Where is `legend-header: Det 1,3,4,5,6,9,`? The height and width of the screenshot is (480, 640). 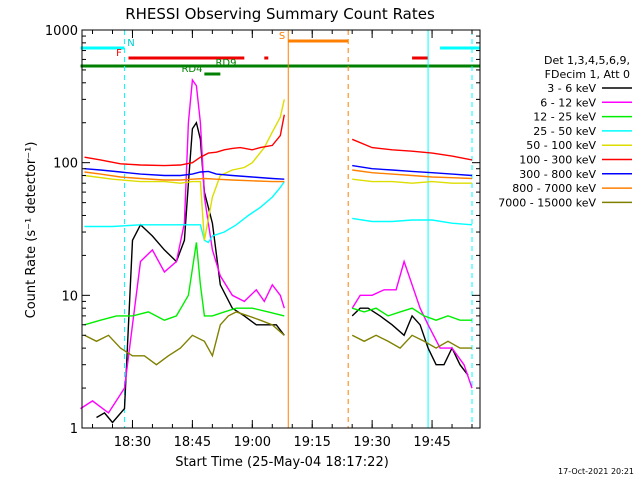
legend-header: Det 1,3,4,5,6,9, is located at coordinates (587, 60).